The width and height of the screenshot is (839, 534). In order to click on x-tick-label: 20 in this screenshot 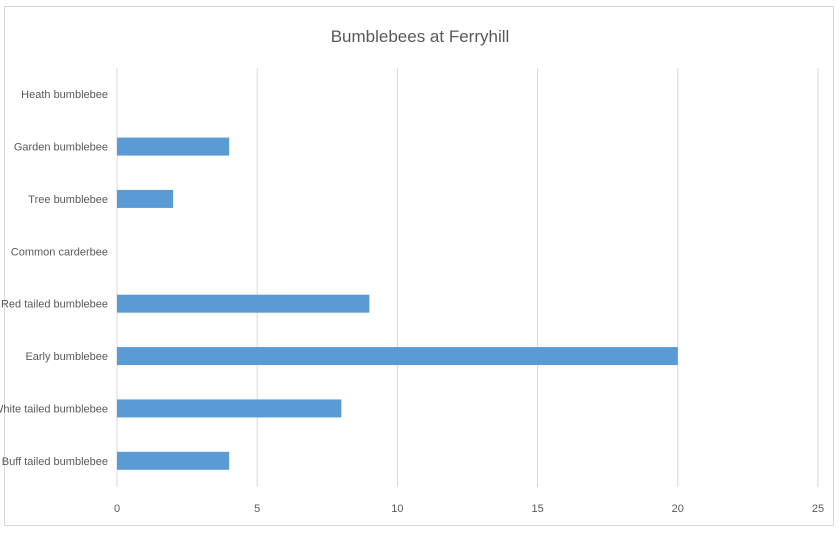, I will do `click(678, 509)`.